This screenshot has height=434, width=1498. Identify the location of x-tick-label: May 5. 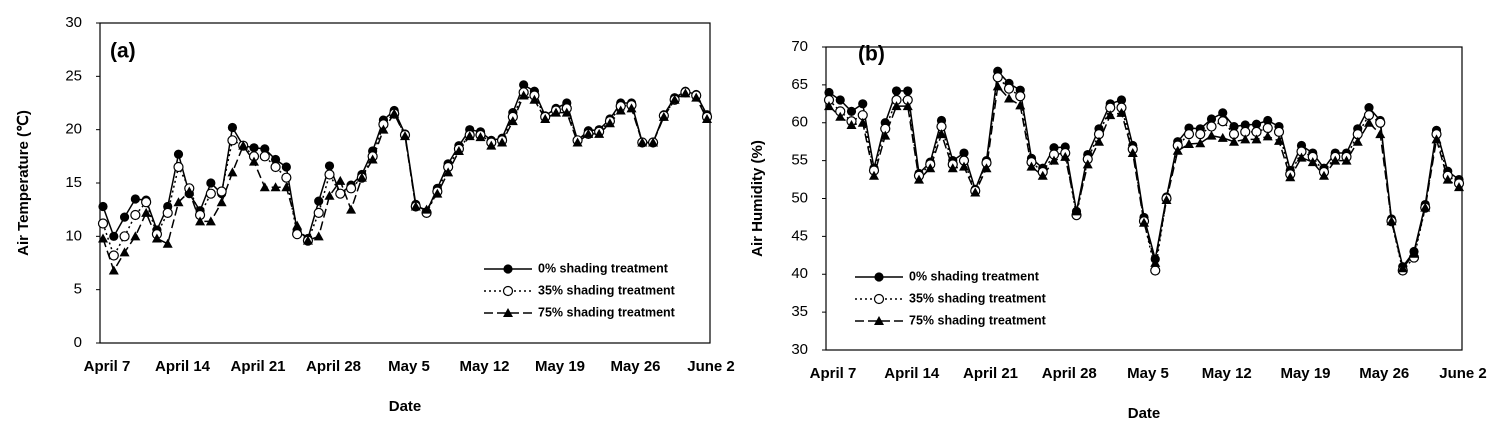
(409, 366).